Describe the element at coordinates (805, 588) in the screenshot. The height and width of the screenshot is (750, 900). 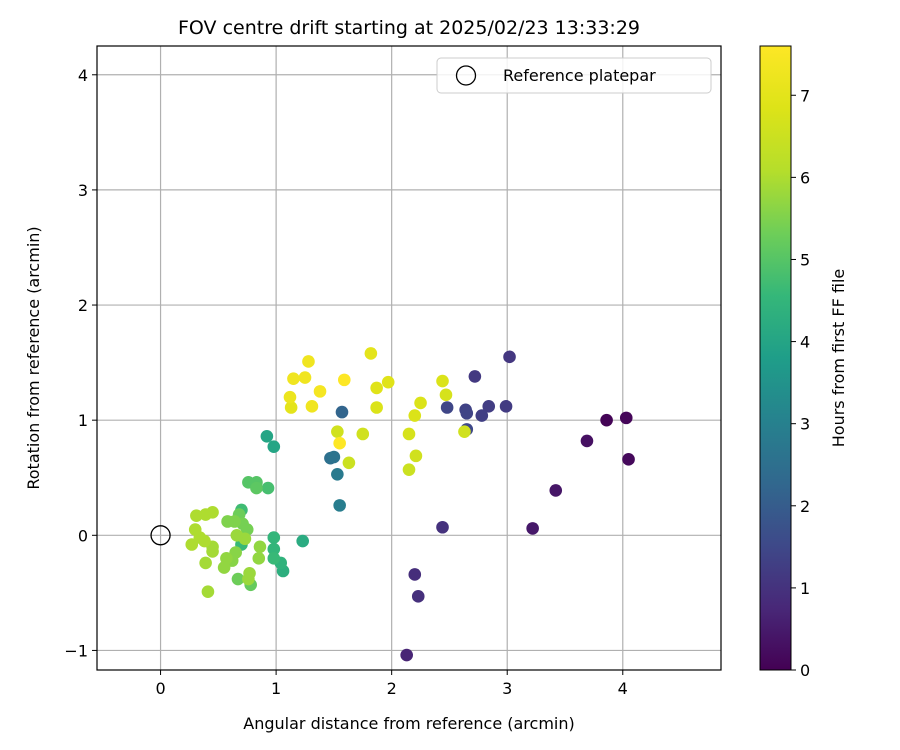
I see `colorbar-tick-label: 1` at that location.